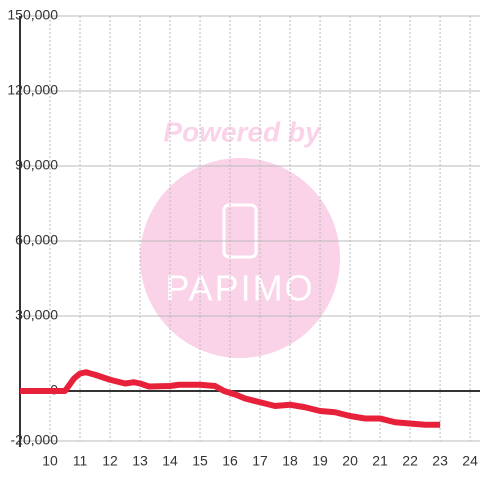 This screenshot has height=485, width=480. I want to click on x-tick-label: 15, so click(200, 461).